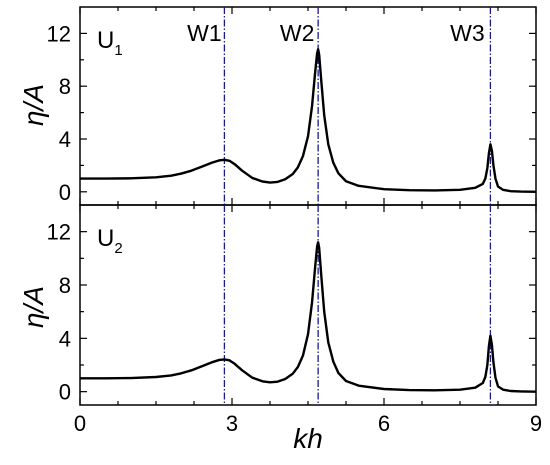  What do you see at coordinates (536, 423) in the screenshot?
I see `x-tick-label: 9` at bounding box center [536, 423].